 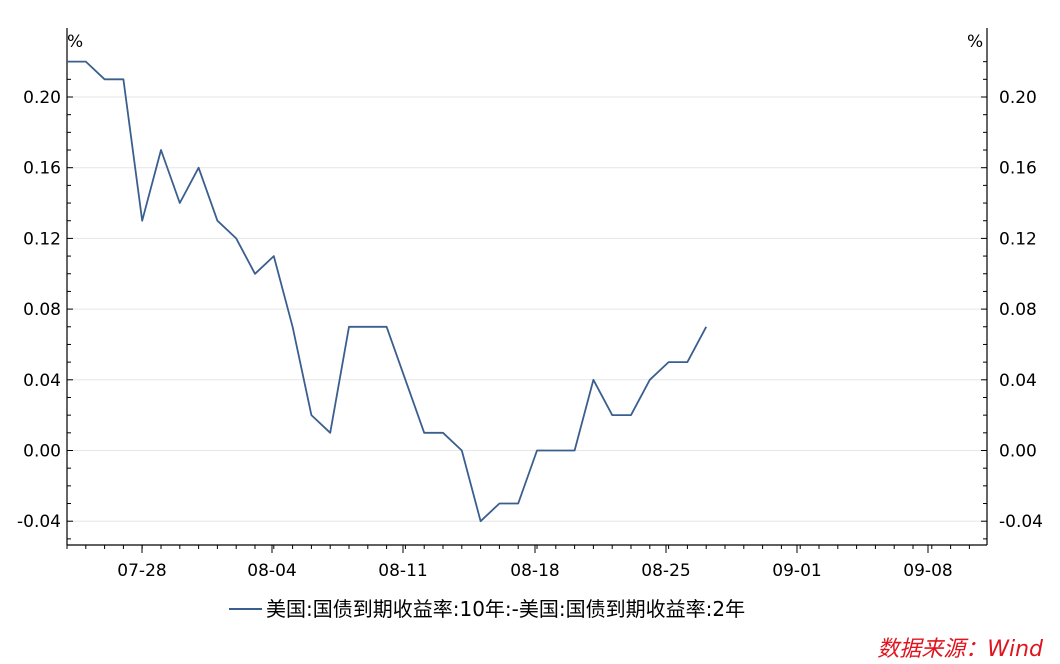 I want to click on left-y-unit: %, so click(x=75, y=42).